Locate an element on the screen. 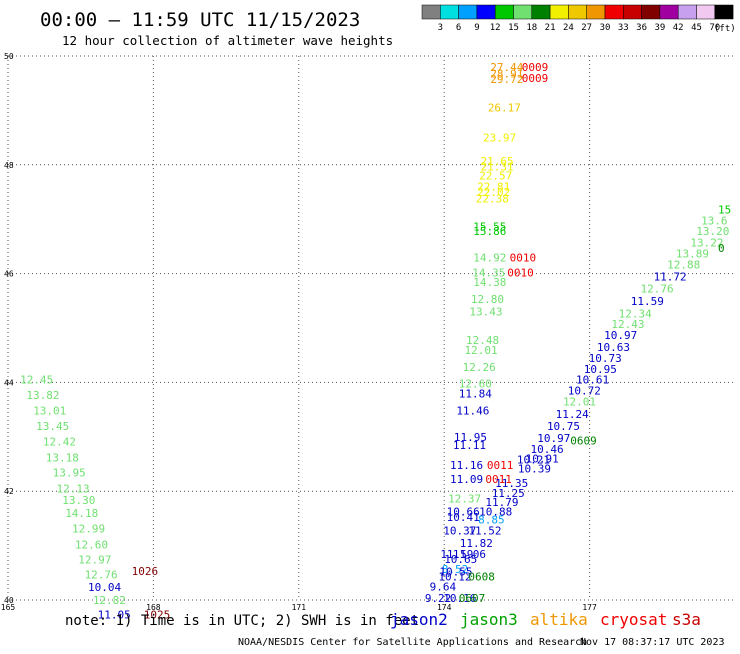  colorbar-label-14: 45 is located at coordinates (696, 28).